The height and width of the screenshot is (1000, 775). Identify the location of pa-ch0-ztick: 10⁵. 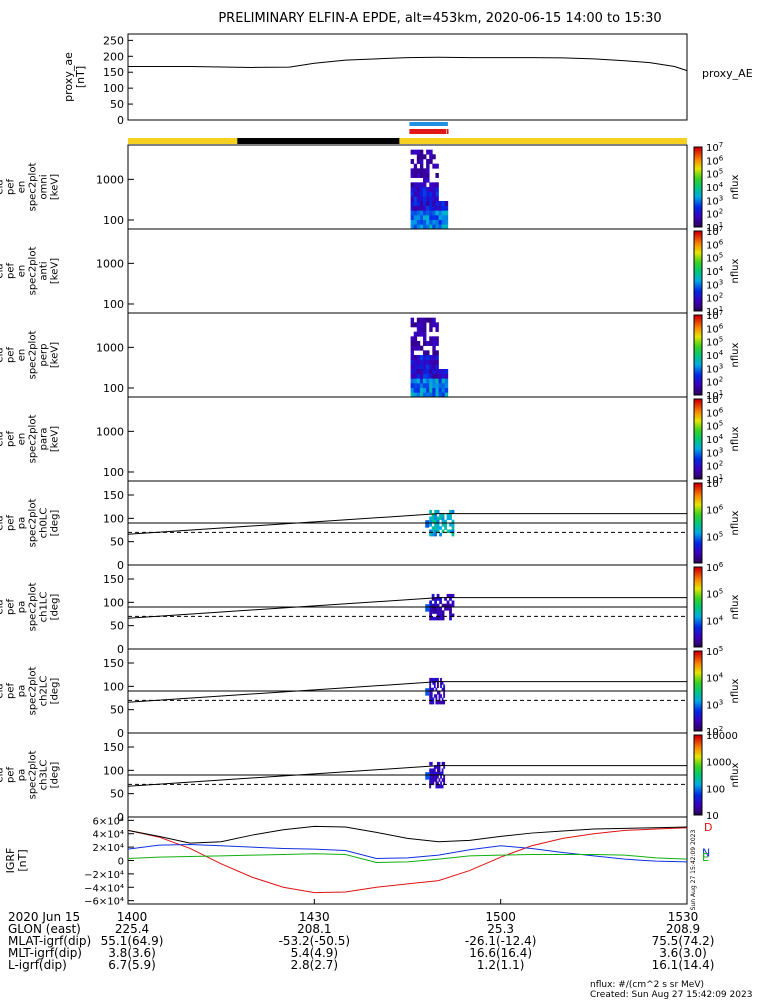
(714, 536).